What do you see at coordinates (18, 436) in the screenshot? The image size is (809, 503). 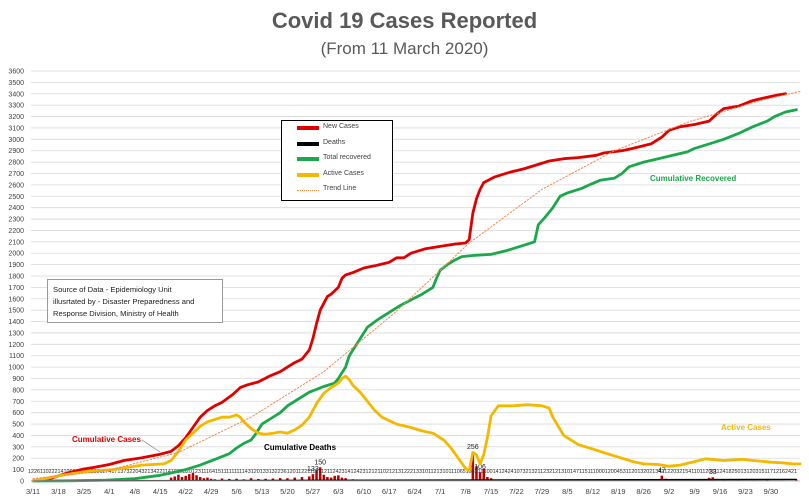 I see `y-tick-label: 400` at bounding box center [18, 436].